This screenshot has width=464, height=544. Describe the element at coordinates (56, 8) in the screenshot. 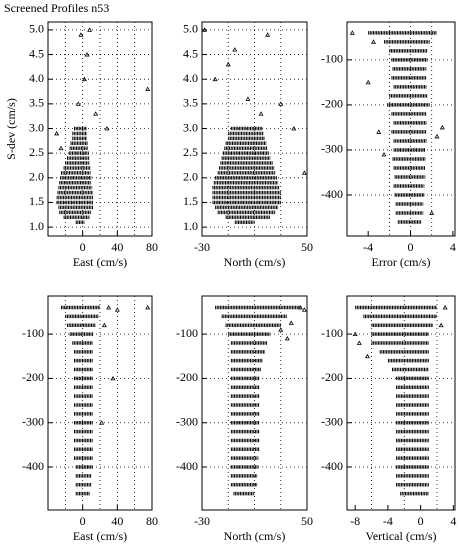

I see `figure-title: Screened Profiles n53` at that location.